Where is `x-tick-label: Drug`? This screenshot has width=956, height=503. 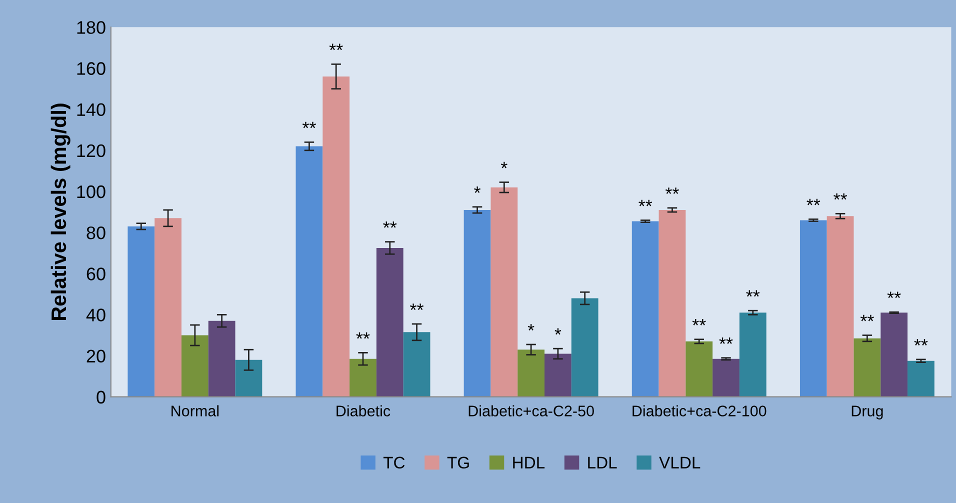 x-tick-label: Drug is located at coordinates (867, 413).